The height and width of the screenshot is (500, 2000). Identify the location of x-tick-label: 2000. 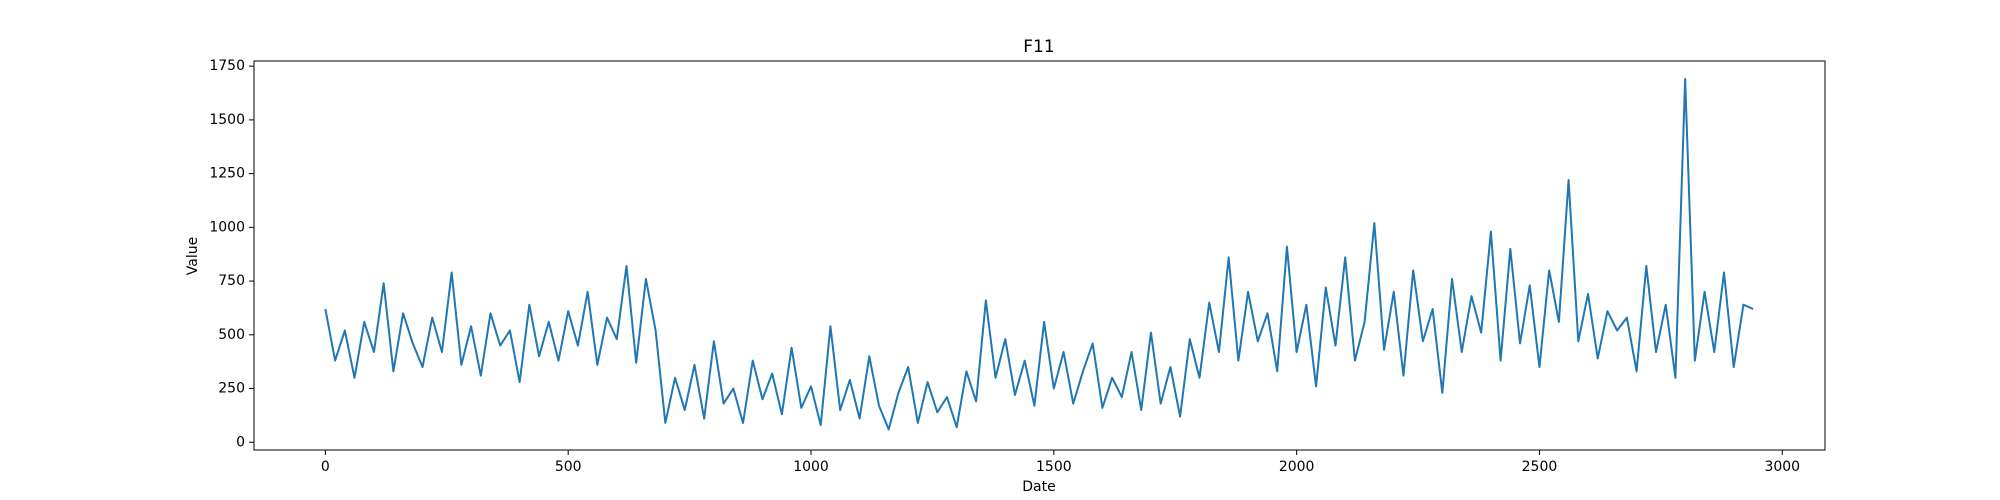
(1297, 467).